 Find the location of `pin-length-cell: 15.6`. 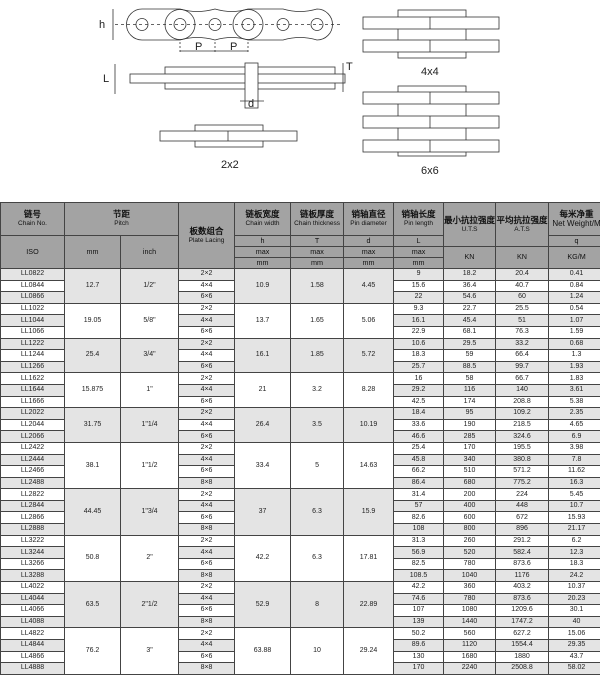

pin-length-cell: 15.6 is located at coordinates (419, 286).